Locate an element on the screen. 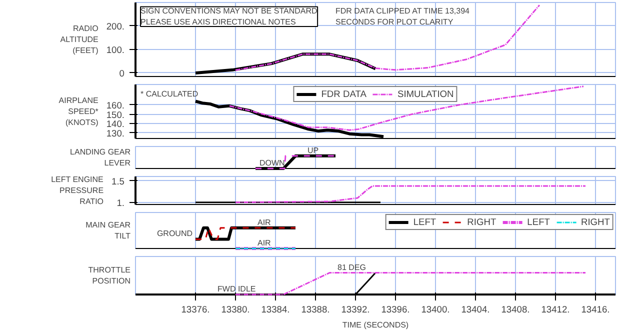 The height and width of the screenshot is (335, 640). y-tick-label: 160. is located at coordinates (115, 105).